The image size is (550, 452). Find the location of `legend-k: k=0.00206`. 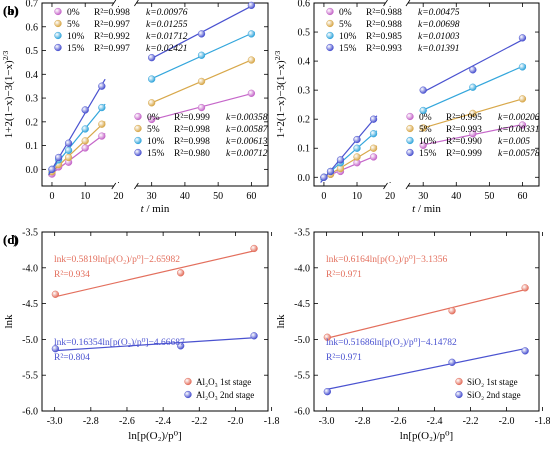

legend-k: k=0.00206 is located at coordinates (519, 118).